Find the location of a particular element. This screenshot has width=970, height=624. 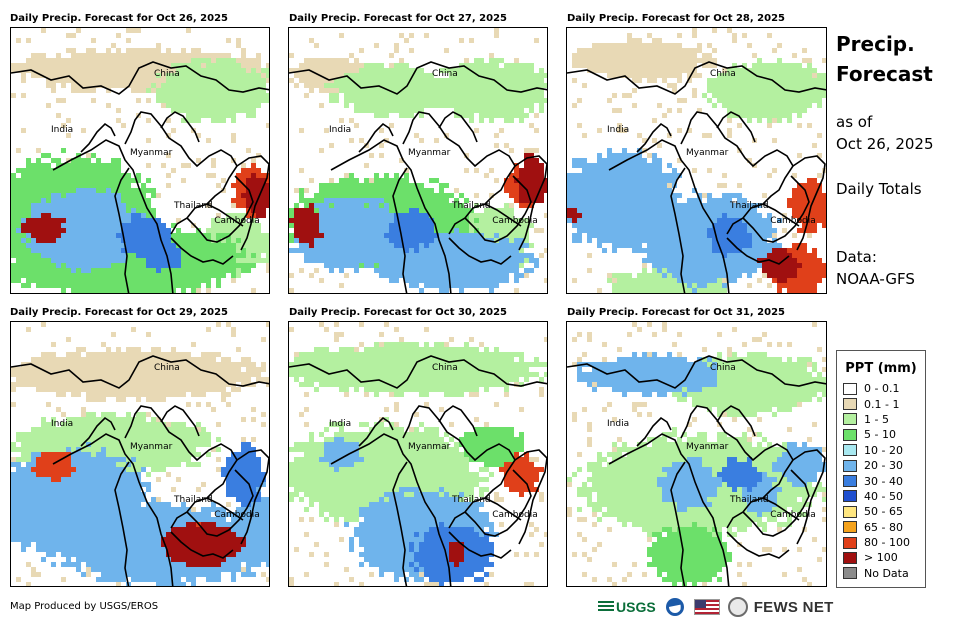

state-department-seal-icon is located at coordinates (737, 607).